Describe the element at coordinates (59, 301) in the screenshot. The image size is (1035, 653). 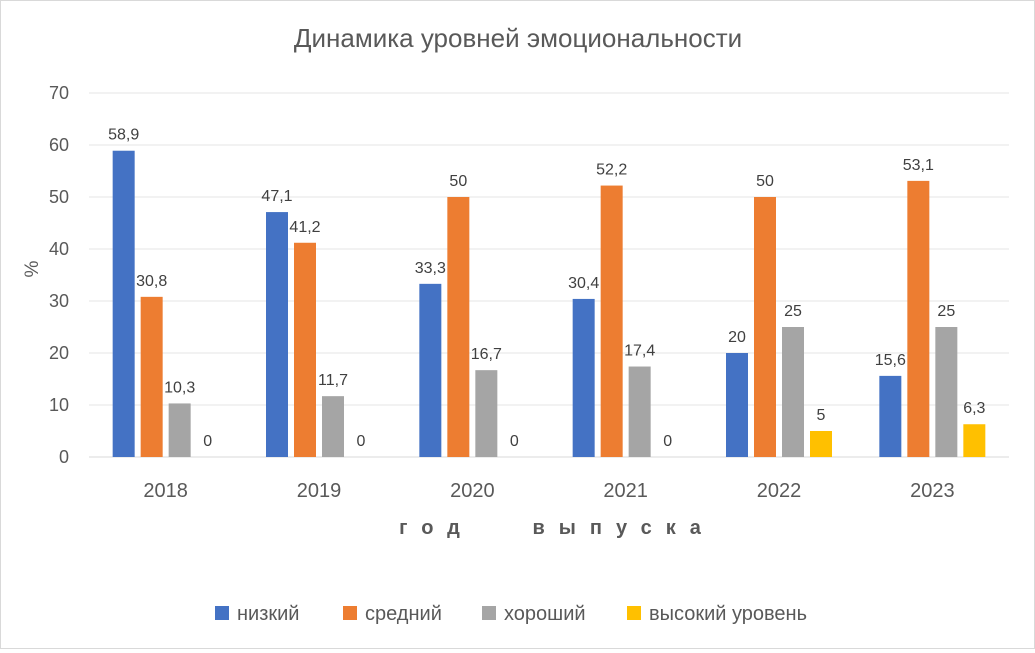
I see `y-tick-30: 30` at that location.